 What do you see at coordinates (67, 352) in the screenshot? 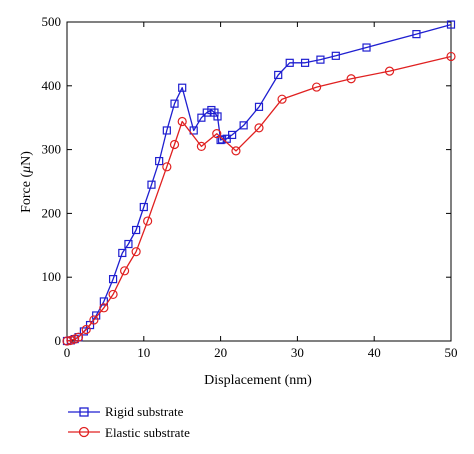
I see `x-tick-label: 0` at bounding box center [67, 352].